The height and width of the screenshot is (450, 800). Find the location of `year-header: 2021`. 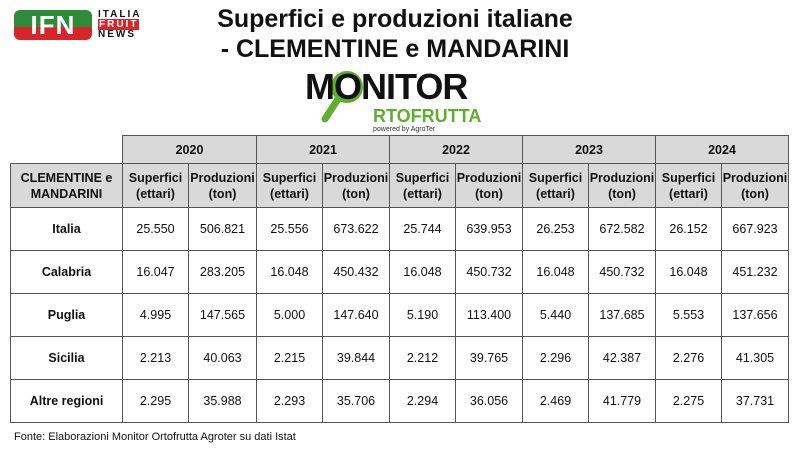

year-header: 2021 is located at coordinates (323, 149).